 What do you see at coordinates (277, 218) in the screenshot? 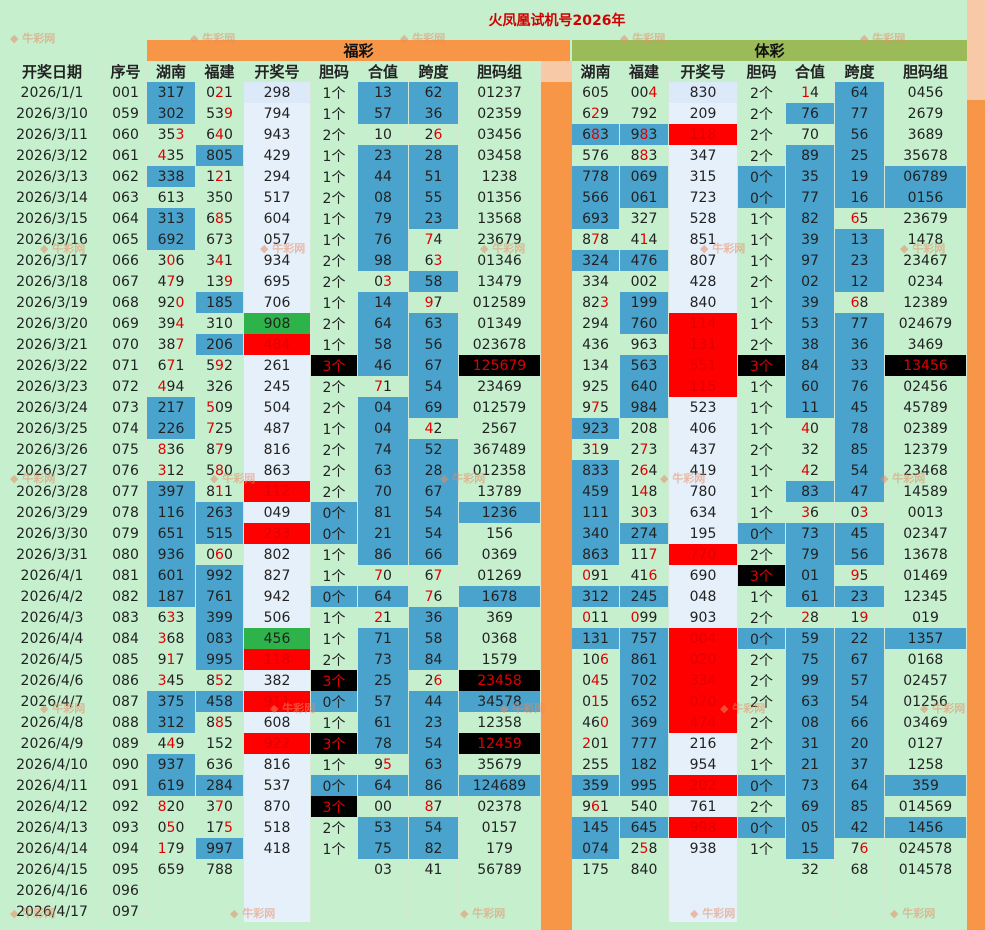
I see `fucai-draw-cell: 604` at bounding box center [277, 218].